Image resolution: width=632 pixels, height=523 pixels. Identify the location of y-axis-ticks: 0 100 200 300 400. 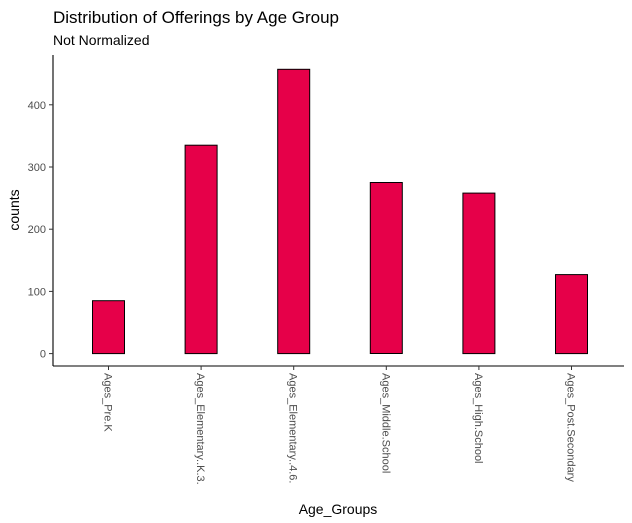
(40, 230).